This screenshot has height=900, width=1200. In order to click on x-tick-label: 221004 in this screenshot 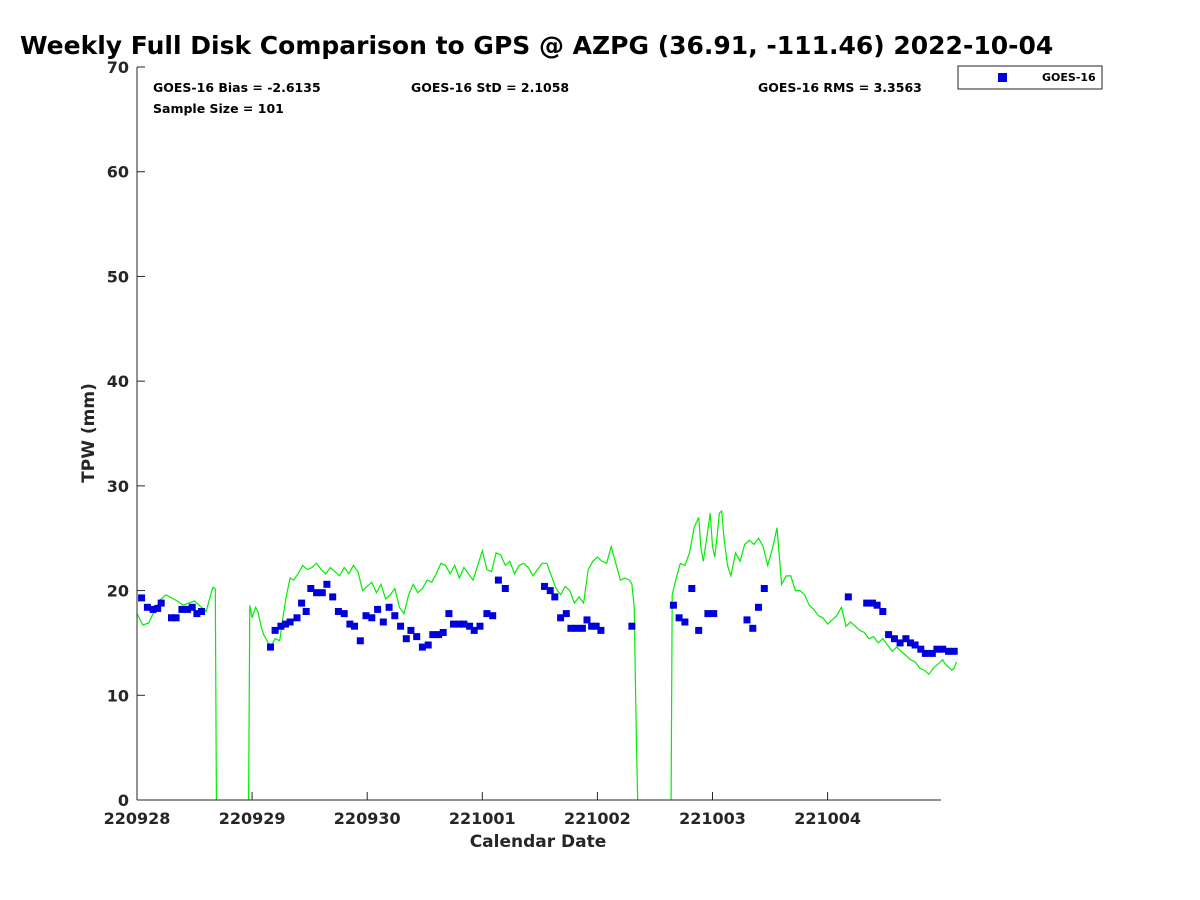, I will do `click(827, 818)`.